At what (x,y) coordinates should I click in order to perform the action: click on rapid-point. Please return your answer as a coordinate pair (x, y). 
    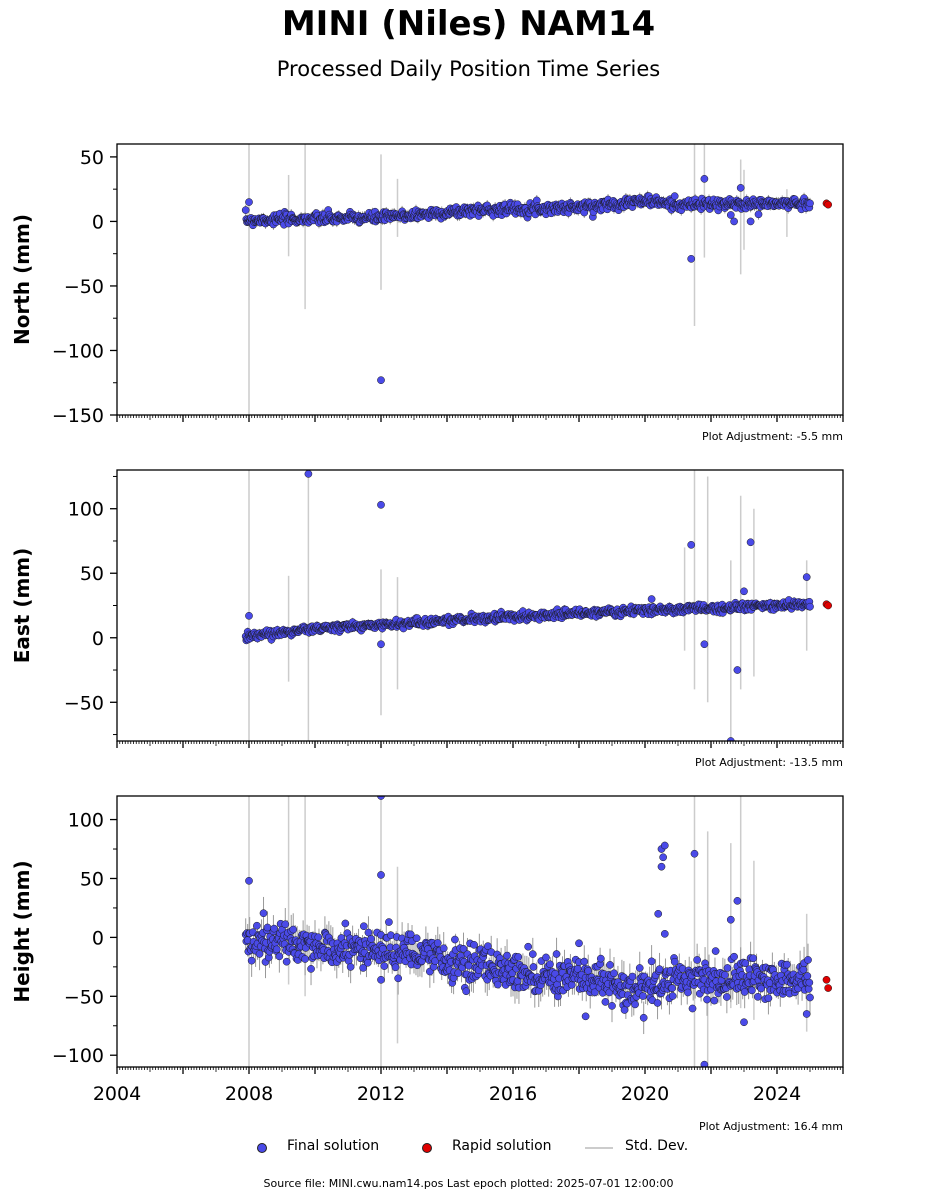
    Looking at the image, I should click on (826, 979).